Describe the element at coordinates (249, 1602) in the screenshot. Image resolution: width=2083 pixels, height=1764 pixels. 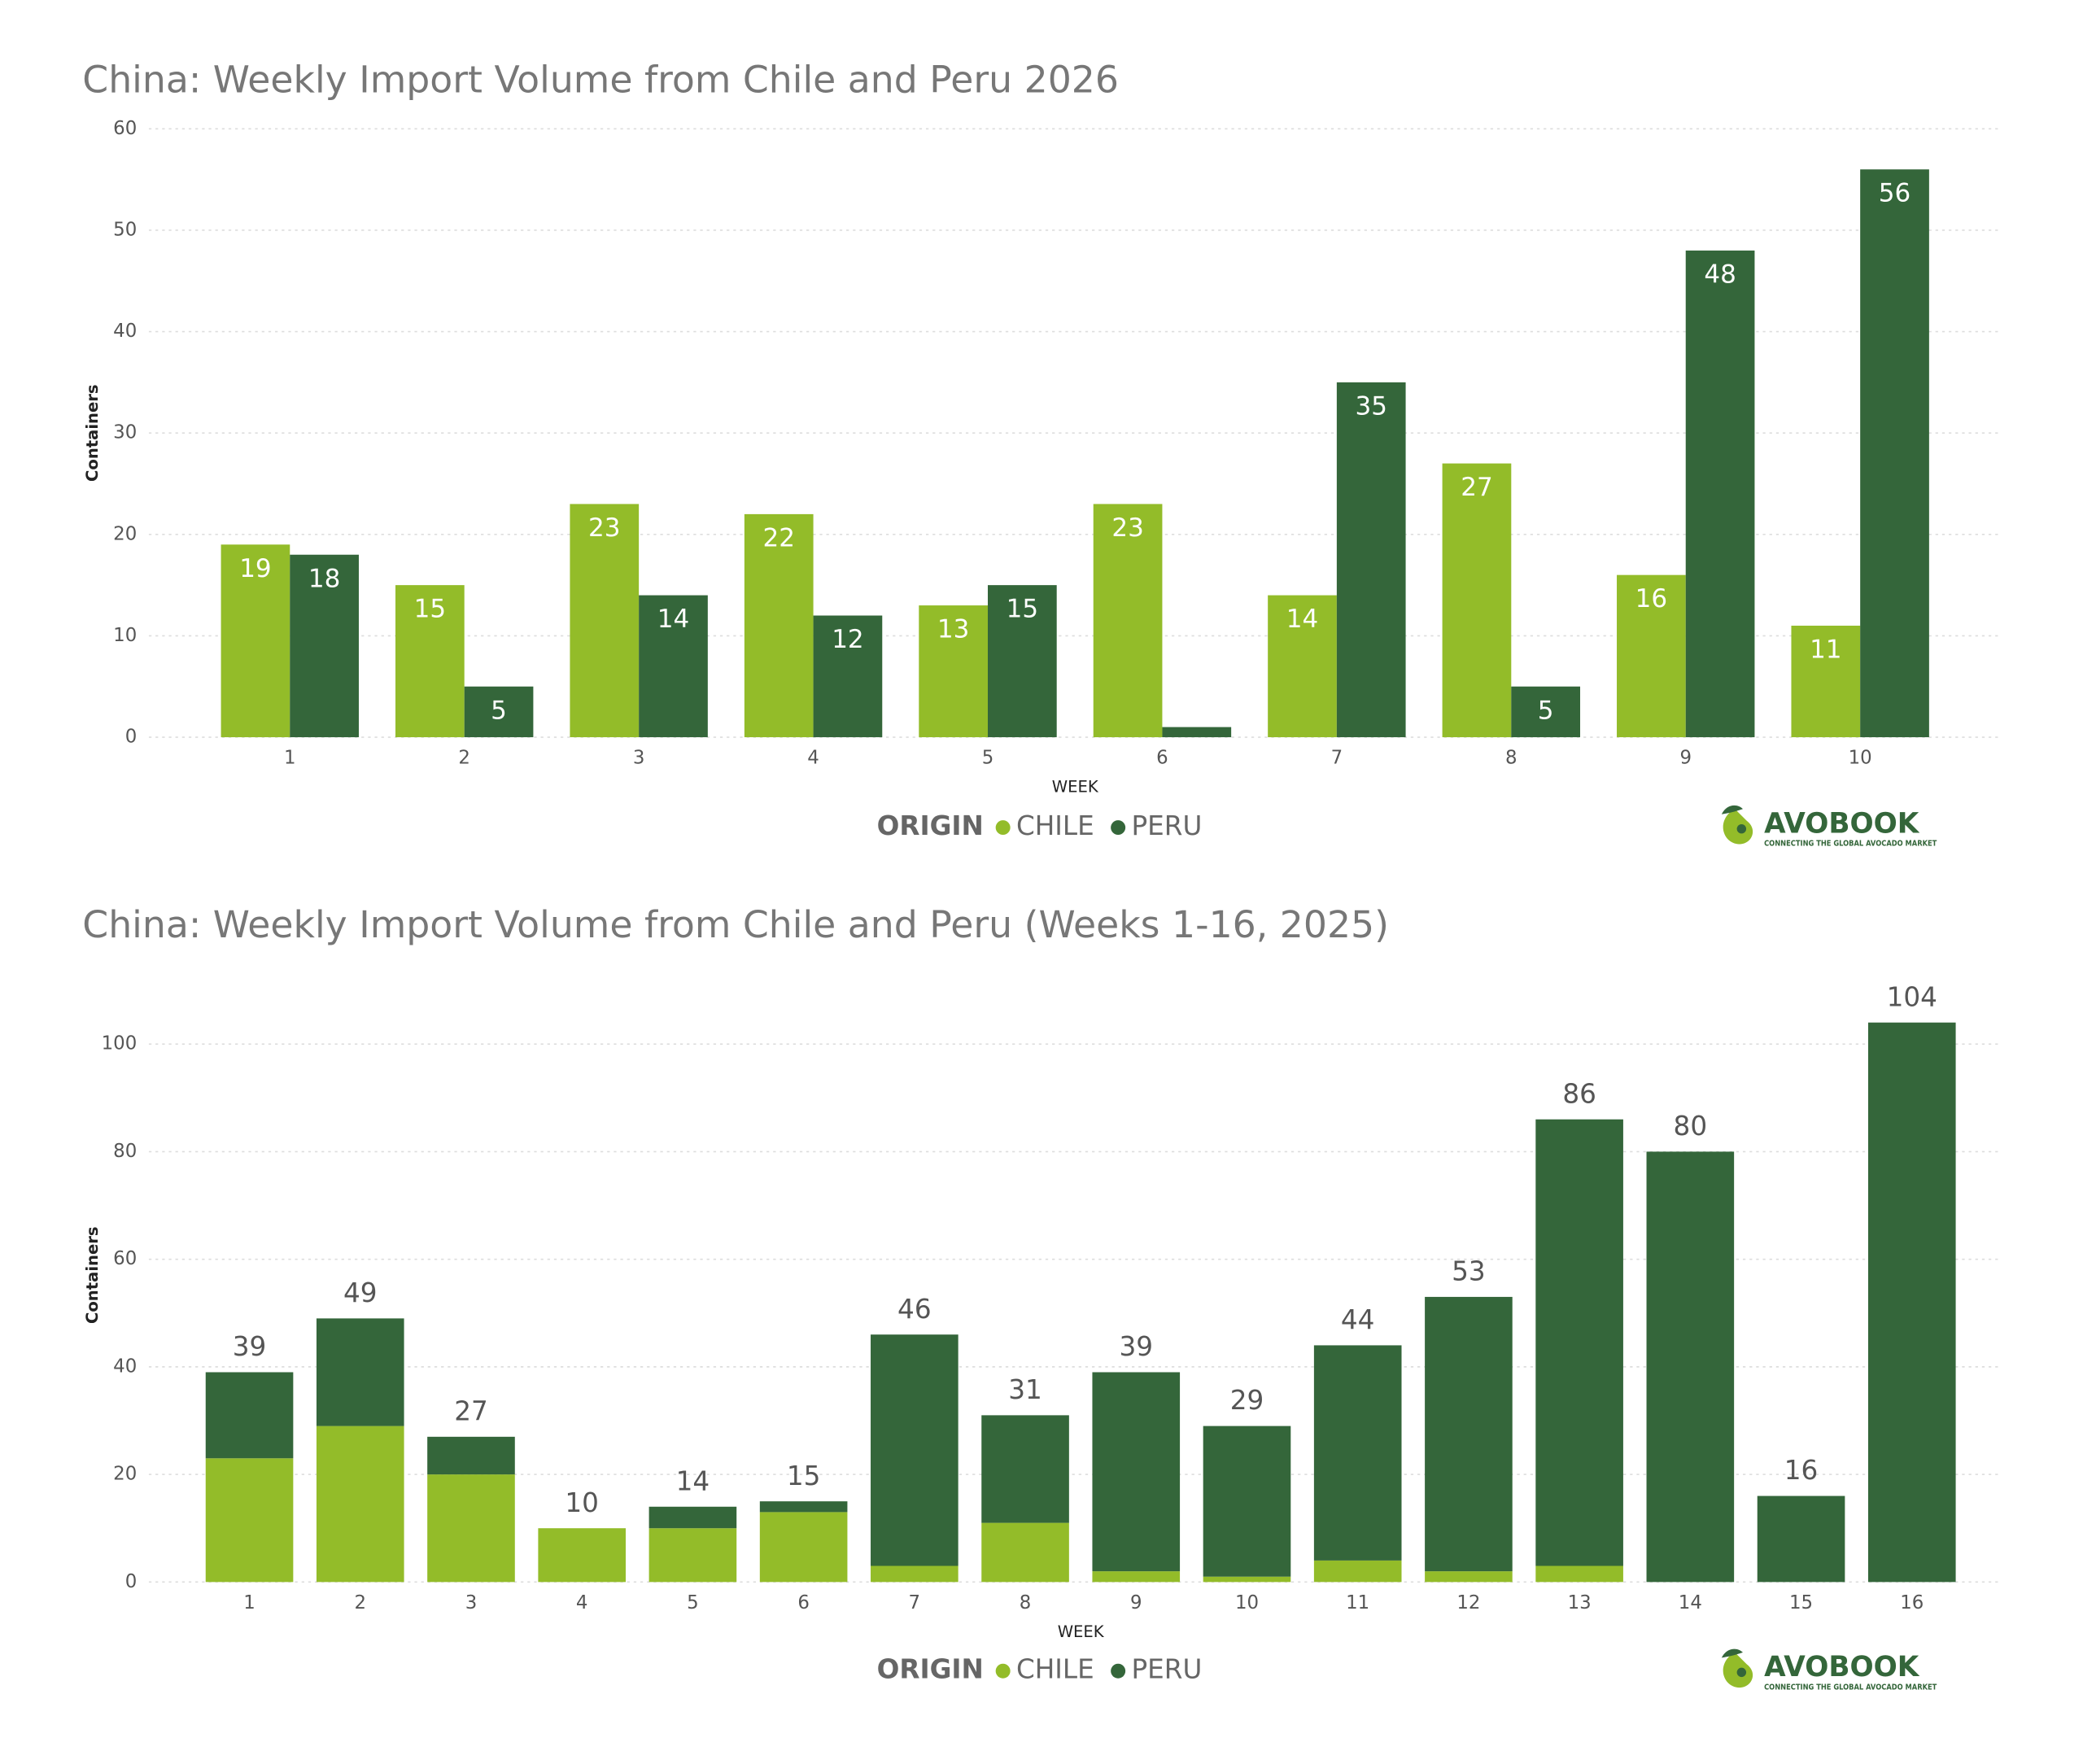
I see `x-tick-label: 1` at that location.